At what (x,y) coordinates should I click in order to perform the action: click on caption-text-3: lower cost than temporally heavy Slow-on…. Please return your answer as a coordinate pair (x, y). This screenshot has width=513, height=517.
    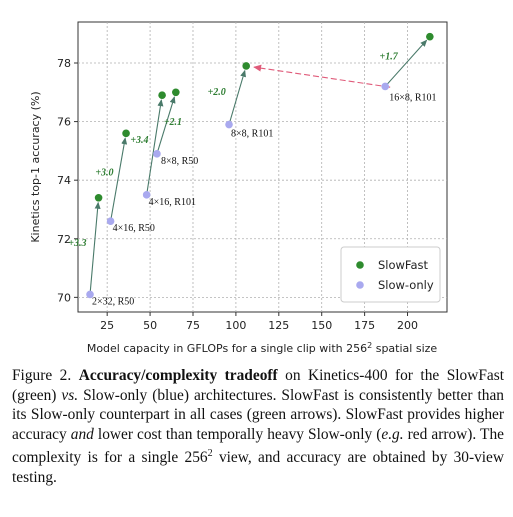
    Looking at the image, I should click on (237, 434).